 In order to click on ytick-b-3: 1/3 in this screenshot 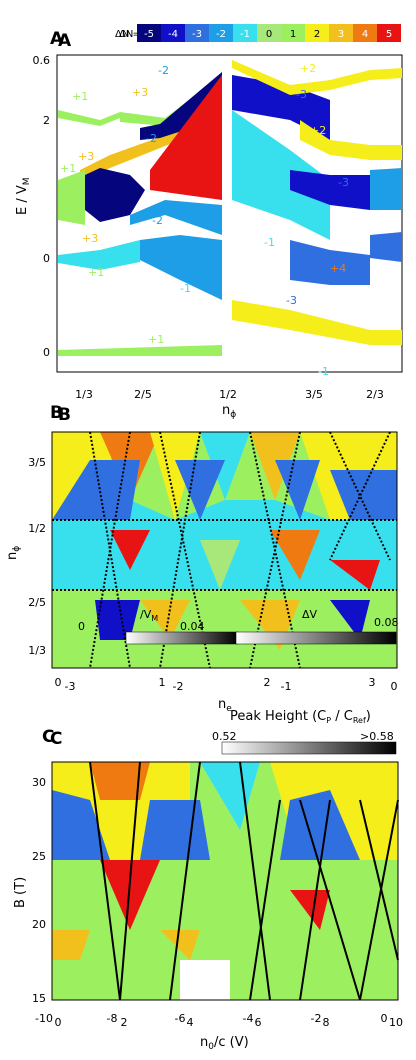, I will do `click(37, 650)`.